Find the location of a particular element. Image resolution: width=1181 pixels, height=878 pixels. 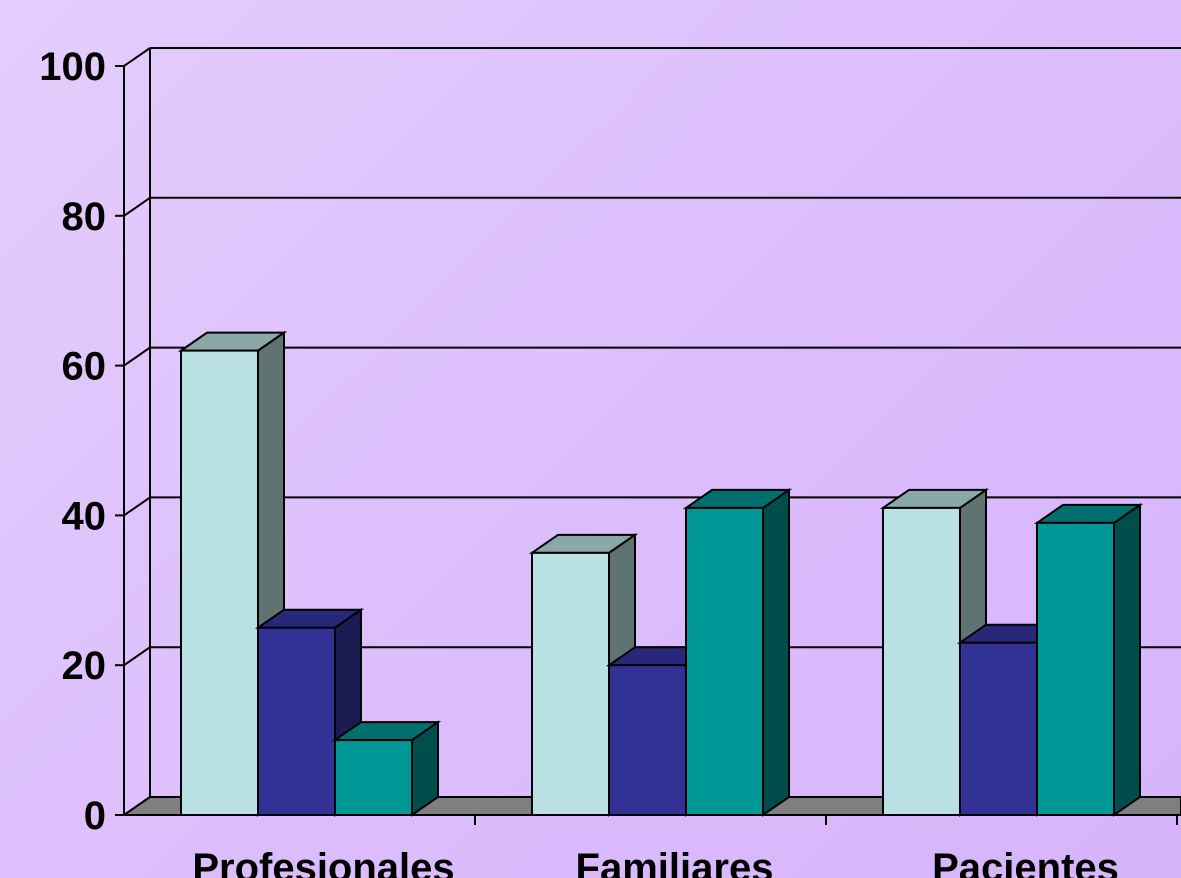

category-labels: Profesionales Familiares Pacientes is located at coordinates (655, 862).